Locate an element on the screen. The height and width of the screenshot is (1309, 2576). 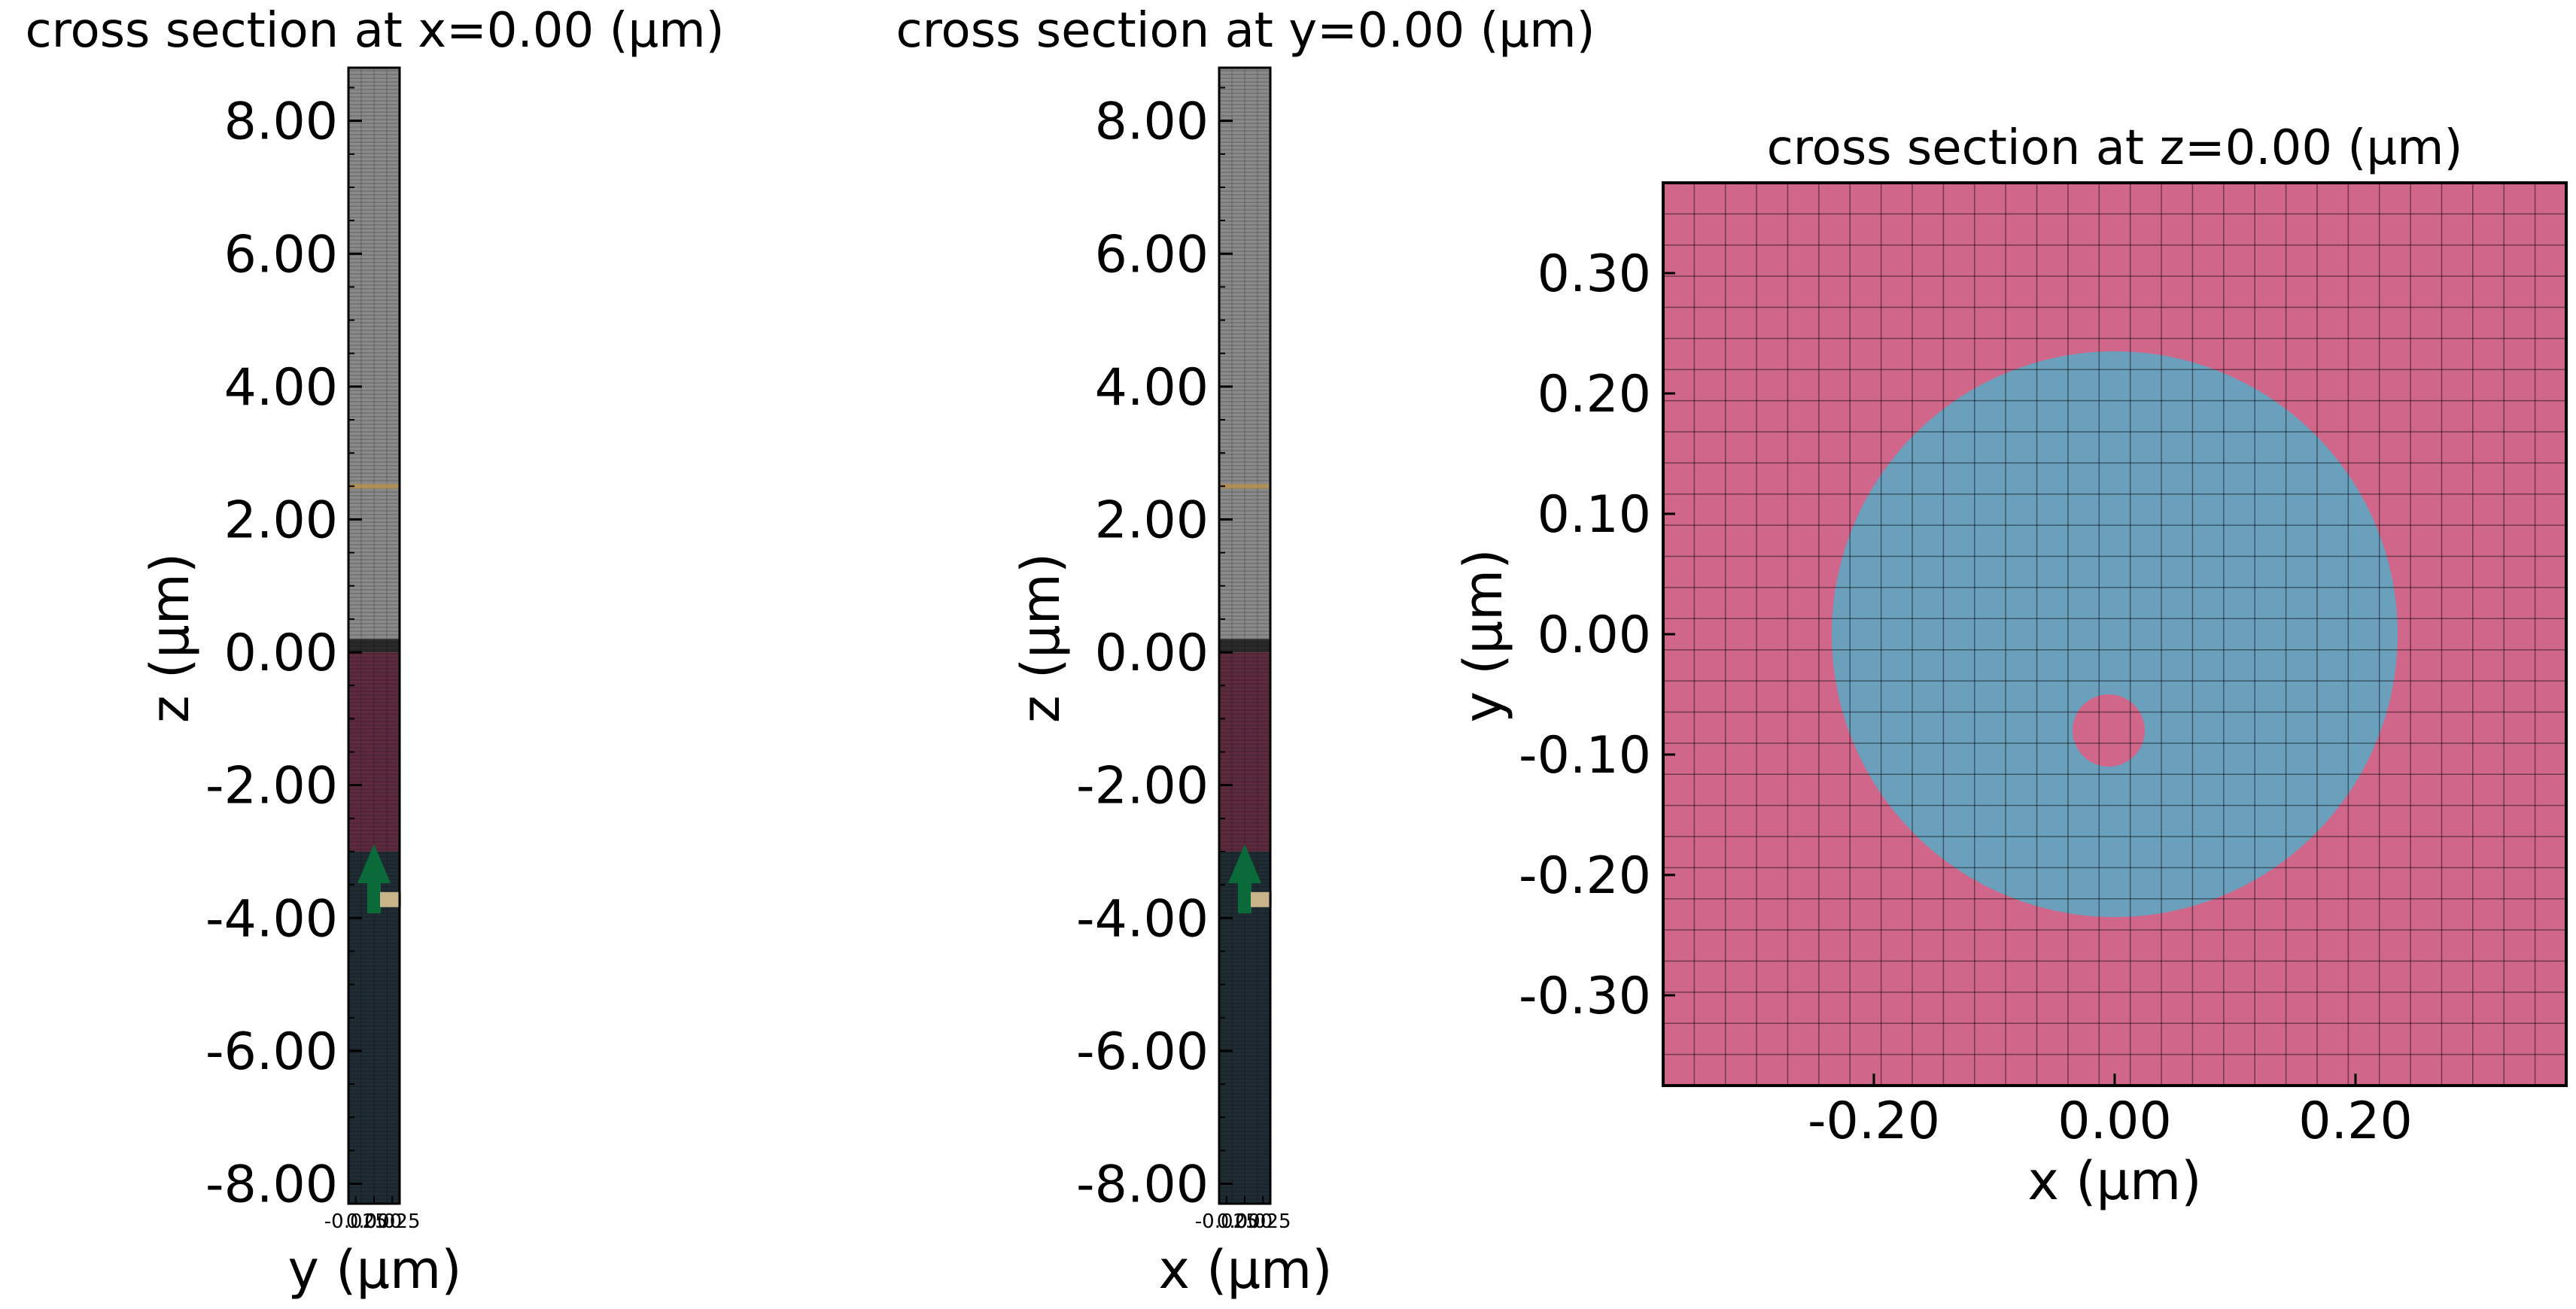
xtick-label: 0.20 is located at coordinates (2355, 1121).